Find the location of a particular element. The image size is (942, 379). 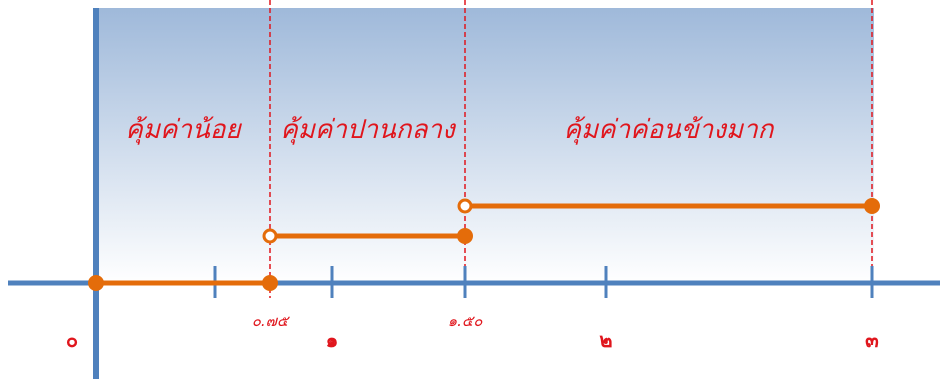

zone-label: คุ้มค่าน้อย is located at coordinates (183, 130).